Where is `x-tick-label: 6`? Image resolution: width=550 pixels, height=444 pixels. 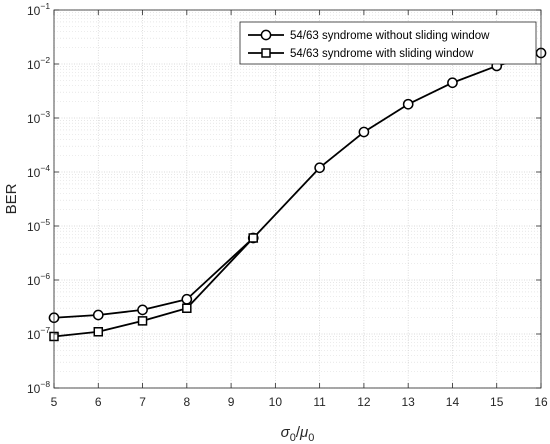
x-tick-label: 6 is located at coordinates (98, 402).